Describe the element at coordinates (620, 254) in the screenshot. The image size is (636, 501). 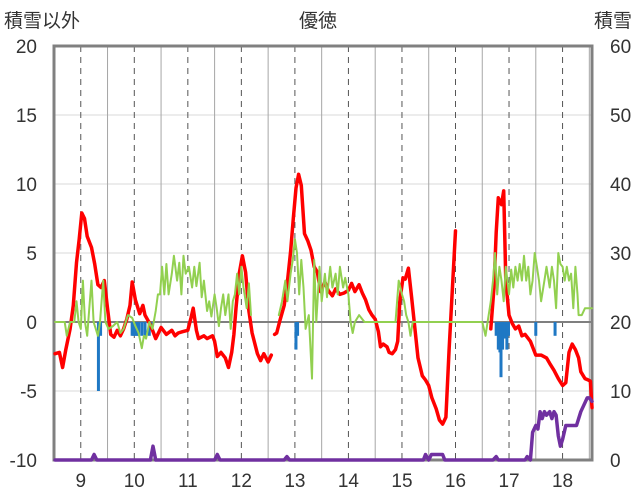
I see `y-right-tick-label: 30` at that location.